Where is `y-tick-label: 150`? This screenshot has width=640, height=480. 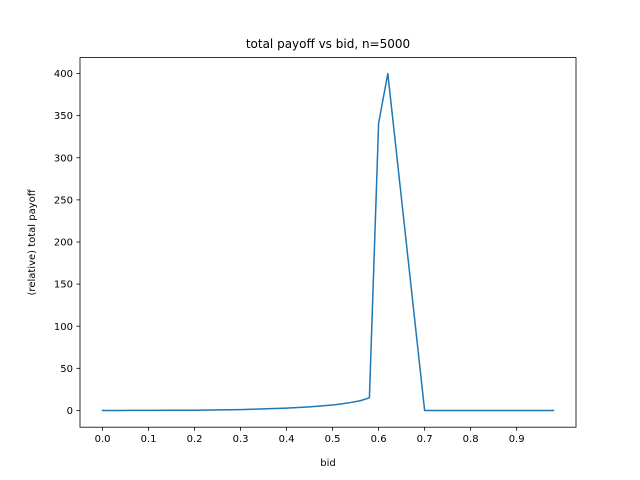 y-tick-label: 150 is located at coordinates (63, 285).